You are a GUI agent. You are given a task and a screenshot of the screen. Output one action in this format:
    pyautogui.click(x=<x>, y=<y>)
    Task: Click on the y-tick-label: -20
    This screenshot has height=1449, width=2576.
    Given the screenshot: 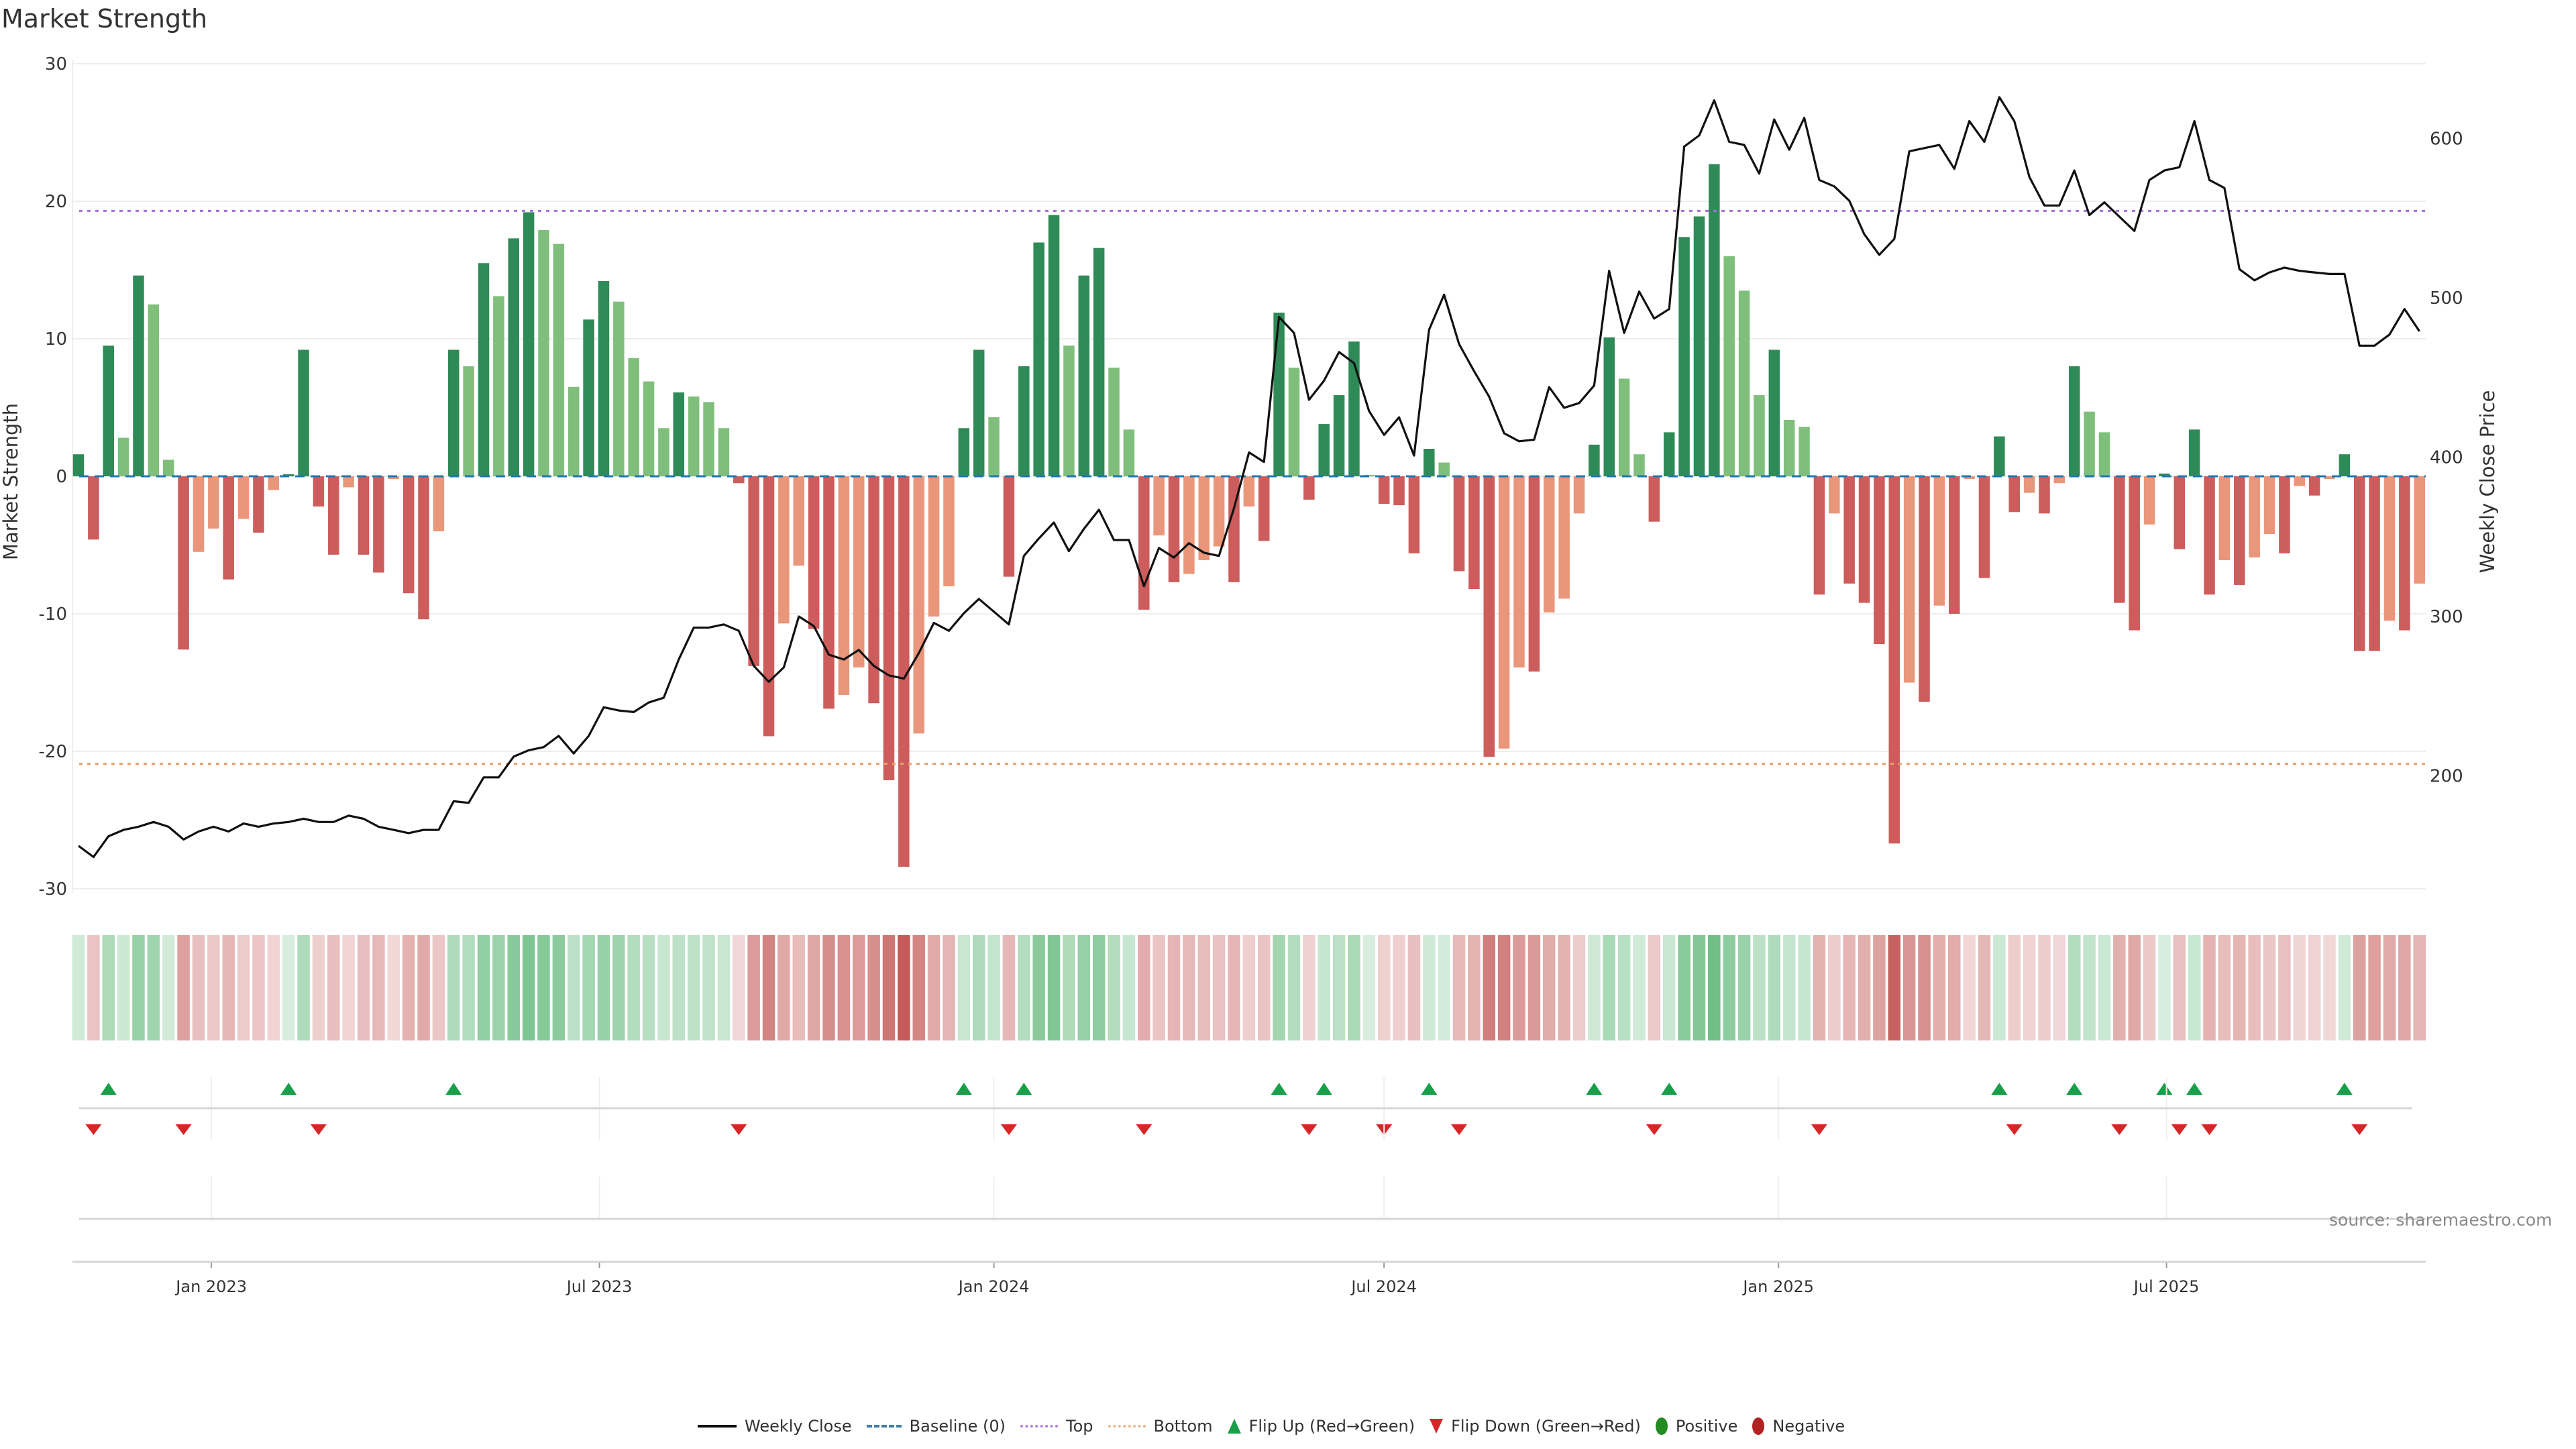 What is the action you would take?
    pyautogui.click(x=53, y=752)
    